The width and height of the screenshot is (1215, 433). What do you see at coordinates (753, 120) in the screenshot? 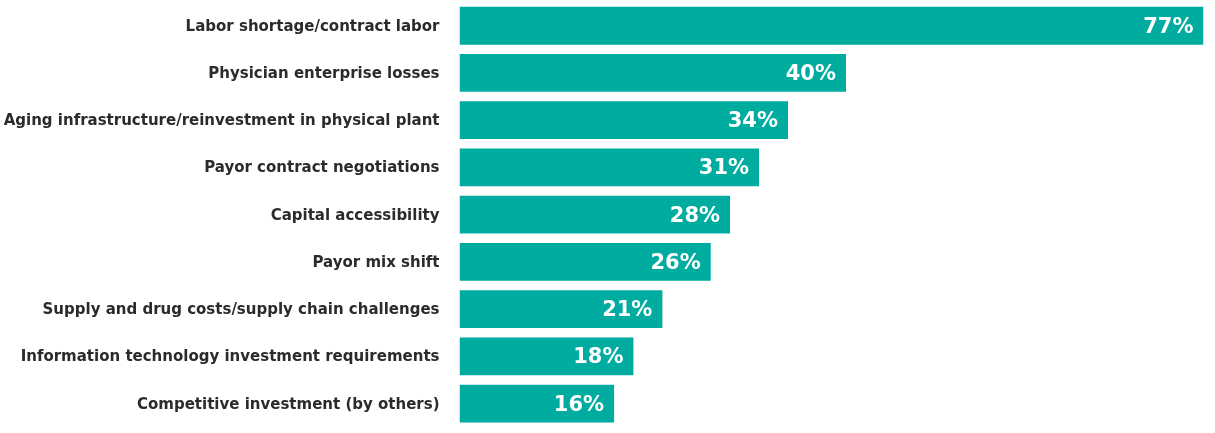
I see `data-label: 34%` at bounding box center [753, 120].